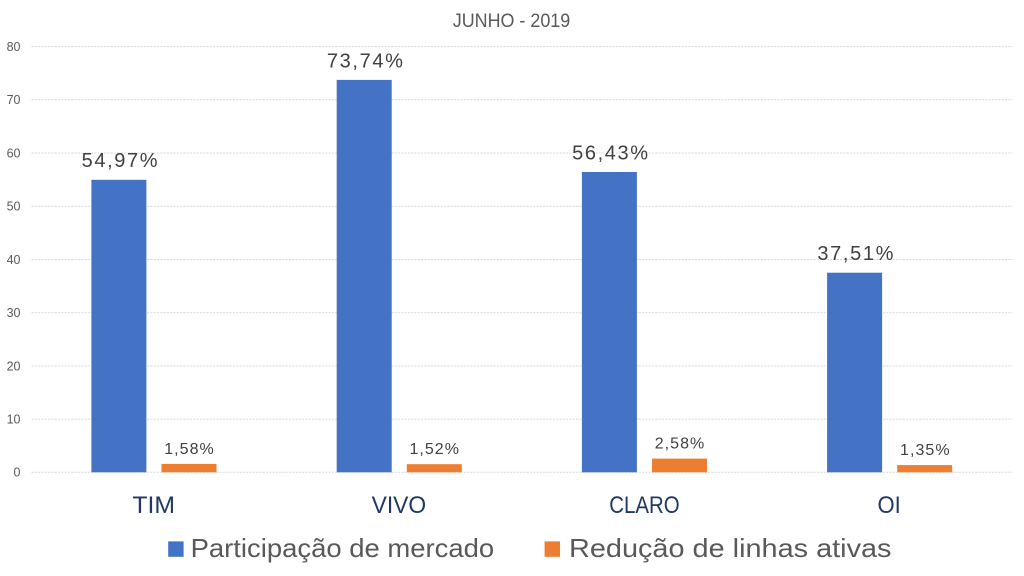 The image size is (1024, 576). Describe the element at coordinates (14, 100) in the screenshot. I see `svg-text: 70` at that location.